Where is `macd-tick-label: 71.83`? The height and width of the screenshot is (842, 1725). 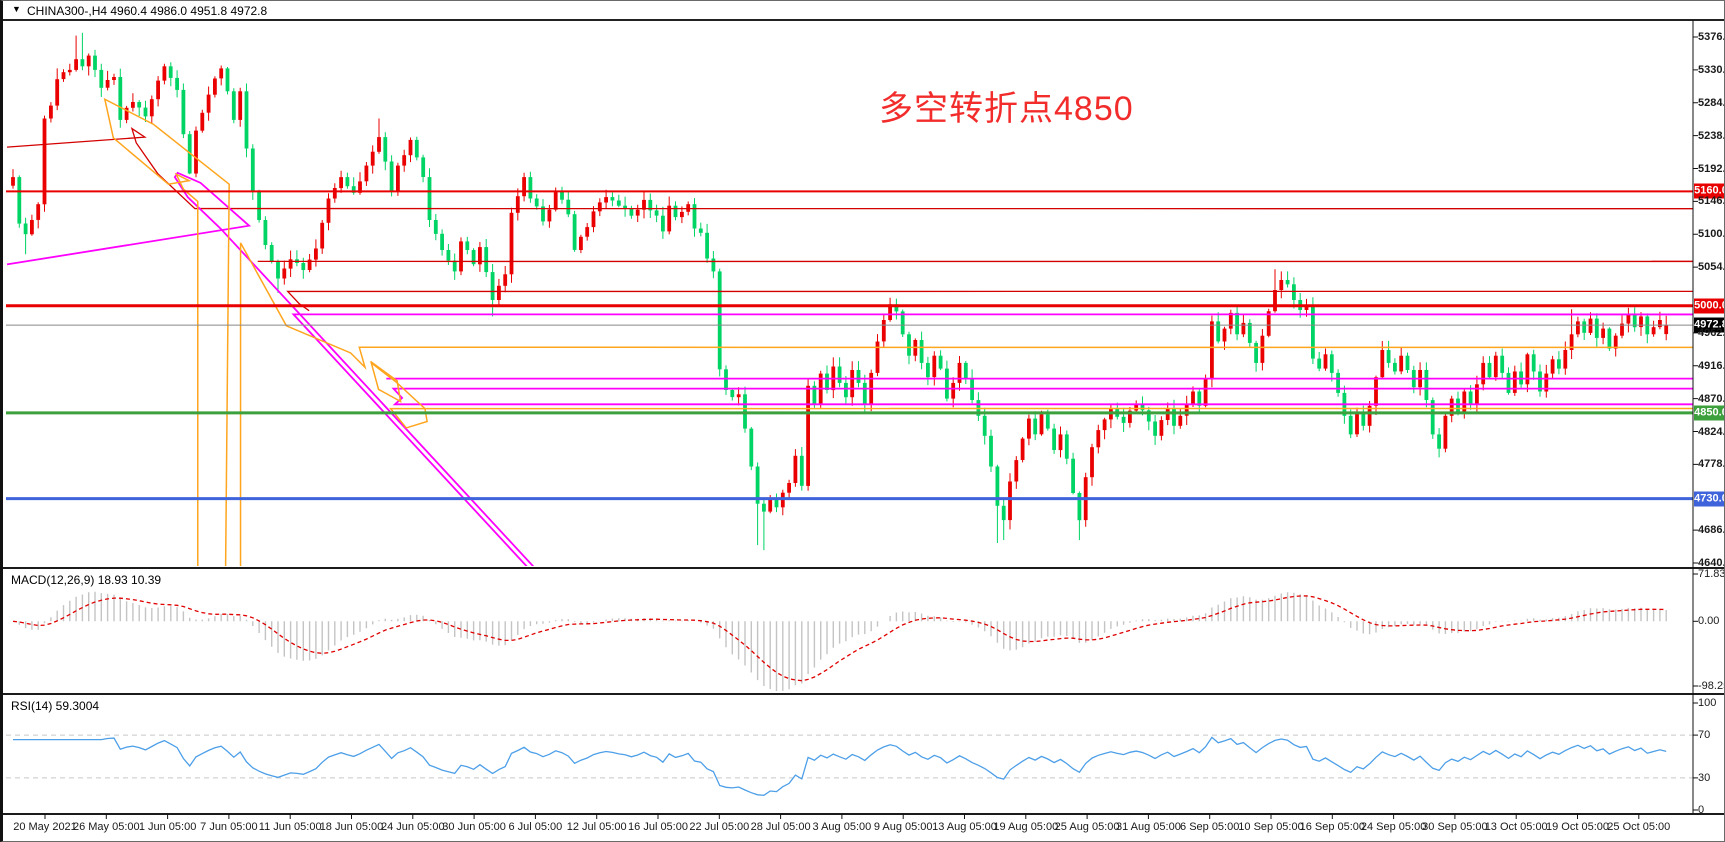
macd-tick-label: 71.83 is located at coordinates (1711, 574).